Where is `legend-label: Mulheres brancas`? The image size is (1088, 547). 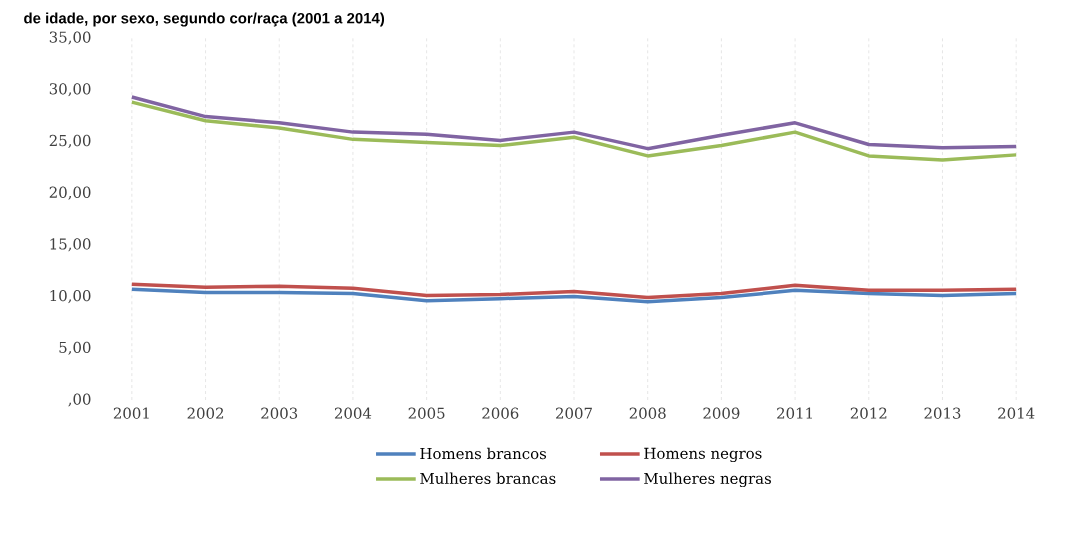
legend-label: Mulheres brancas is located at coordinates (488, 478).